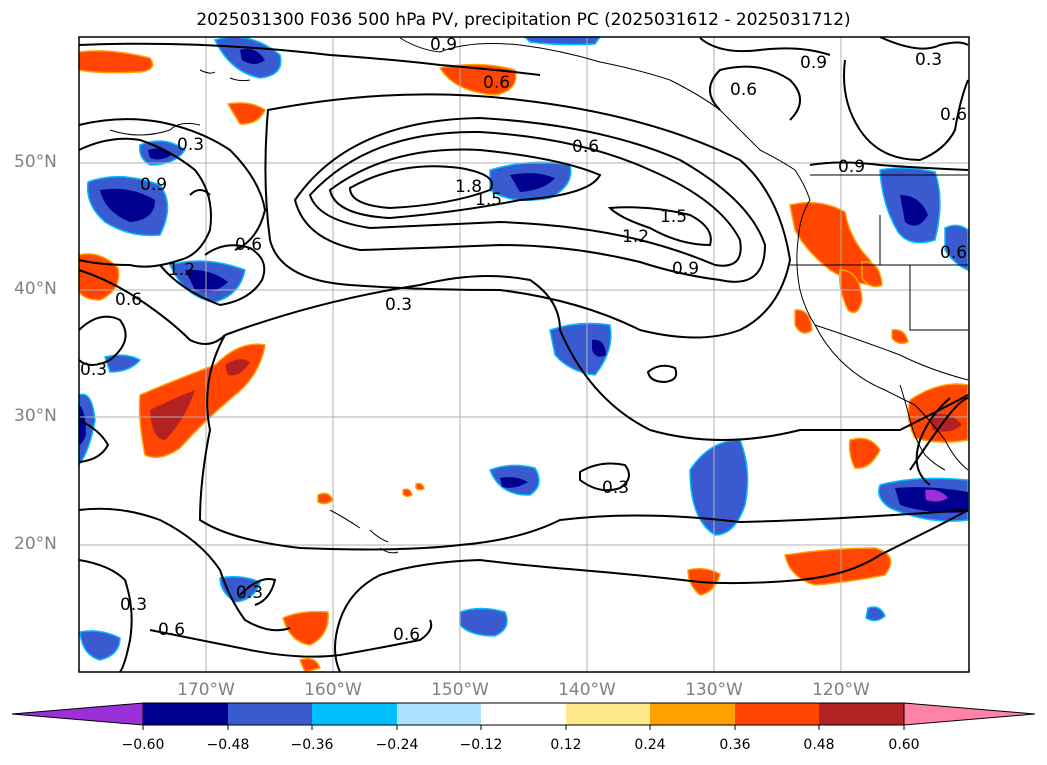 This screenshot has width=1047, height=765. I want to click on colorbar-tick-label: 0.60, so click(904, 745).